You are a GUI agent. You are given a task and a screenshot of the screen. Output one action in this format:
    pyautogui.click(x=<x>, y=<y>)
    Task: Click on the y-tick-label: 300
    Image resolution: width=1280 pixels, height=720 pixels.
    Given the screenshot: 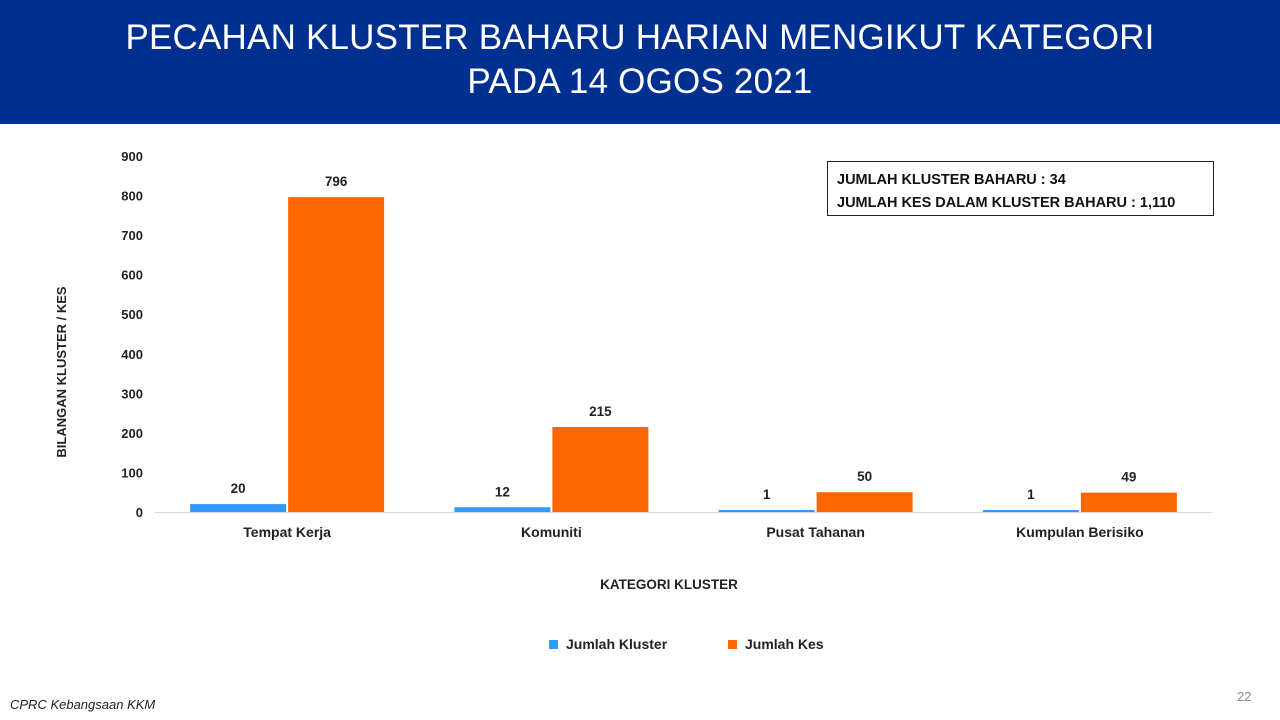 What is the action you would take?
    pyautogui.click(x=132, y=393)
    